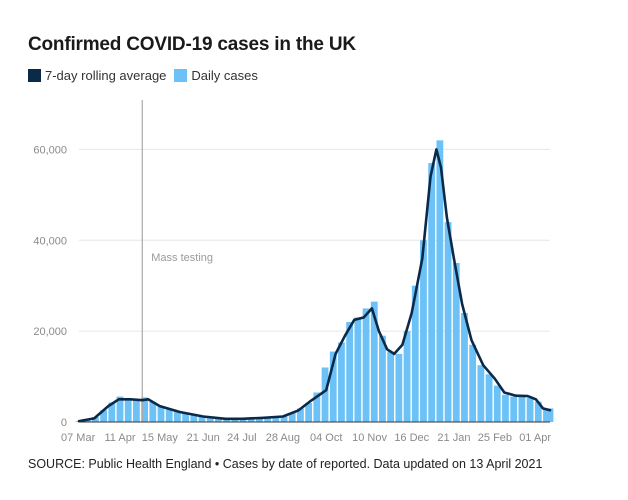 Image resolution: width=628 pixels, height=500 pixels. Describe the element at coordinates (50, 286) in the screenshot. I see `y-axis-labels: 0 20,000 40,000 60,000` at that location.